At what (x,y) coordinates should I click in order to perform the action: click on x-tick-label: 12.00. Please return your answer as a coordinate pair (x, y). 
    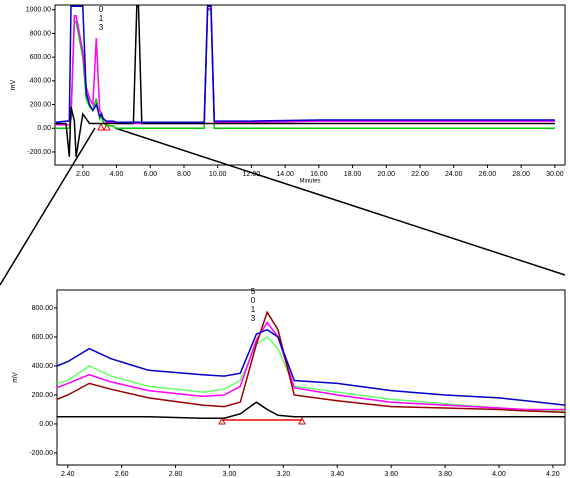
    Looking at the image, I should click on (252, 174).